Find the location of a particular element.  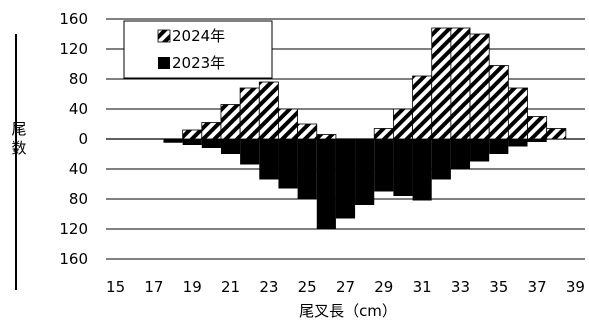

x-tick-label: 15 is located at coordinates (115, 287).